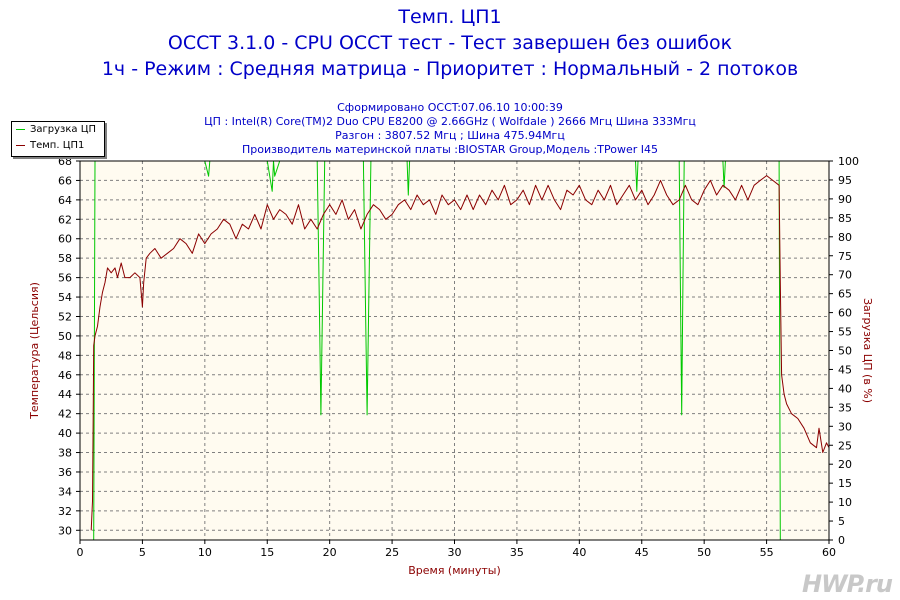  What do you see at coordinates (80, 552) in the screenshot?
I see `x-tick-label: 0` at bounding box center [80, 552].